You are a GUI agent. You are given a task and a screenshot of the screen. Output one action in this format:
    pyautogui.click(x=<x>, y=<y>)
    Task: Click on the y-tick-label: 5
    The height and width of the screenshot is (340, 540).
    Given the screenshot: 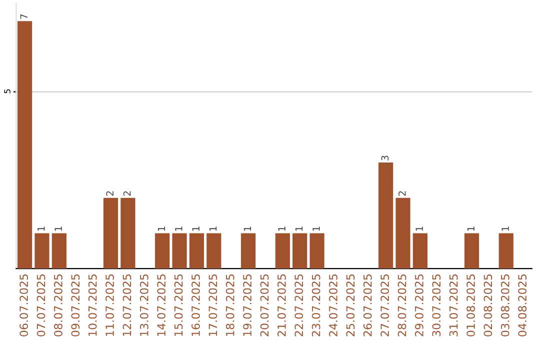 What is the action you would take?
    pyautogui.click(x=7, y=91)
    